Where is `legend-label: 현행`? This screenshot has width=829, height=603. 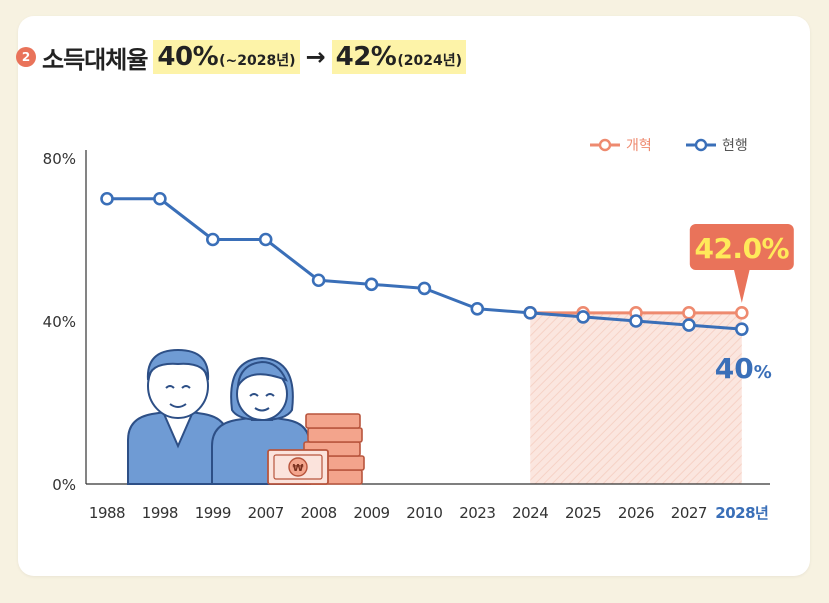
legend-label: 현행 is located at coordinates (735, 146).